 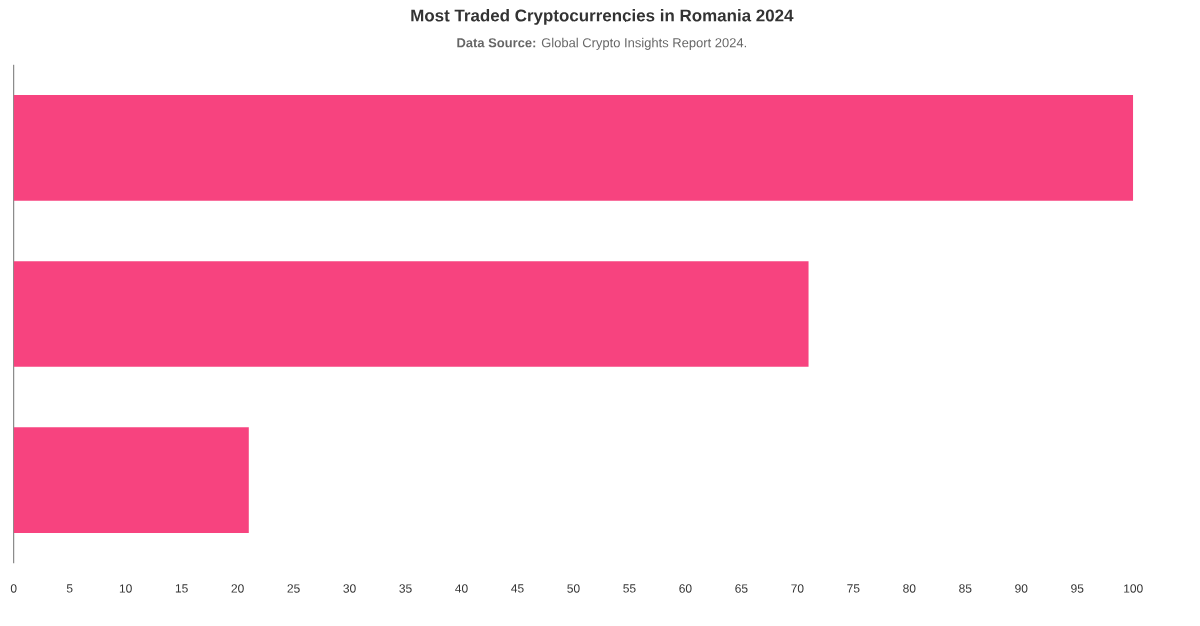 I want to click on x-tick-label: 100, so click(x=1133, y=588).